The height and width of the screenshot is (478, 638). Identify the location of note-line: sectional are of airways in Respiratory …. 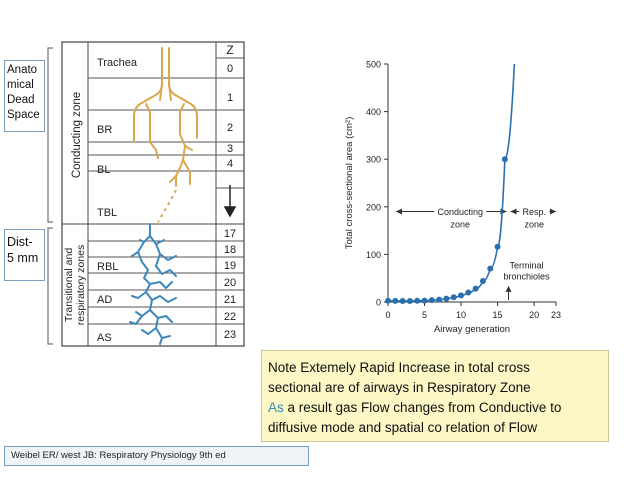
(399, 387).